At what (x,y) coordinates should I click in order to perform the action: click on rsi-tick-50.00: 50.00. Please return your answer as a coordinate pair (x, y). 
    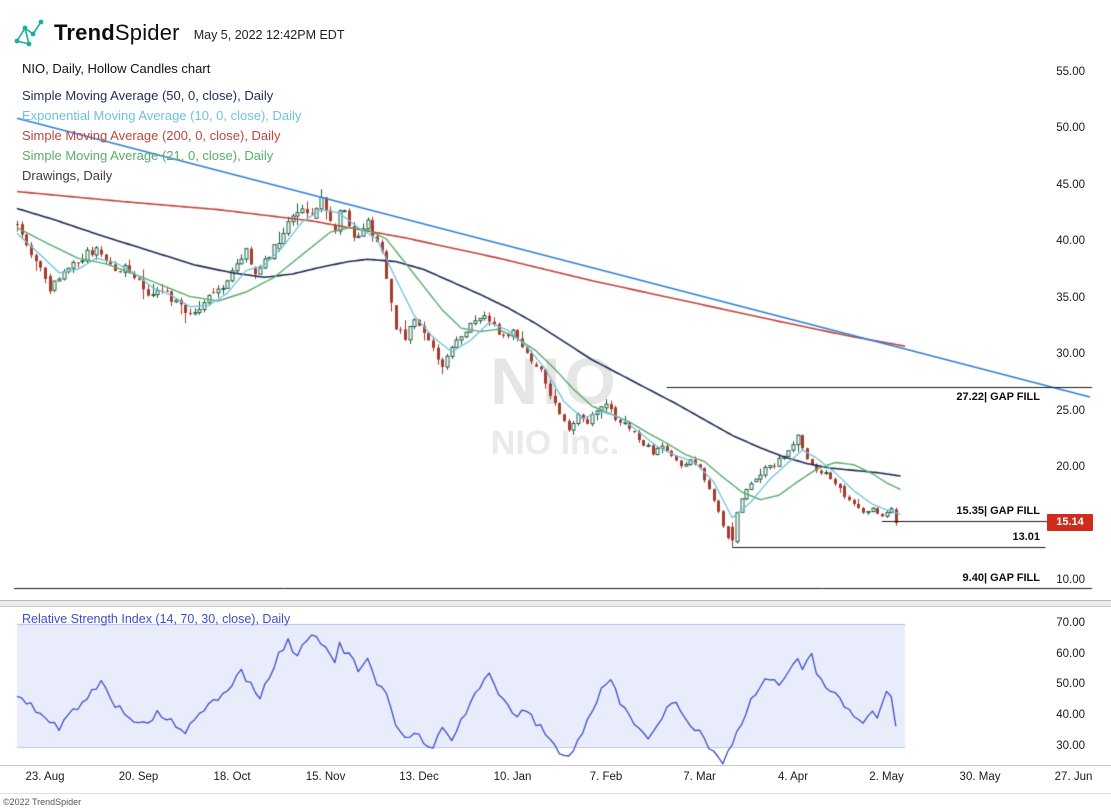
    Looking at the image, I should click on (1070, 684).